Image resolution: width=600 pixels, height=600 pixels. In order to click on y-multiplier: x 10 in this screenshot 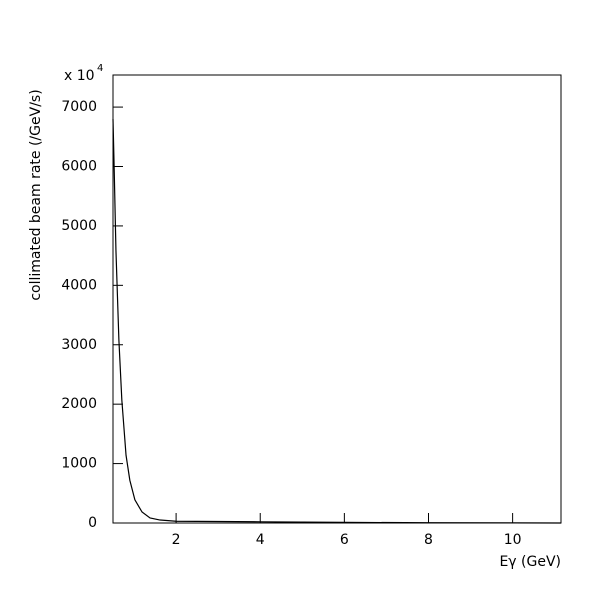, I will do `click(79, 76)`.